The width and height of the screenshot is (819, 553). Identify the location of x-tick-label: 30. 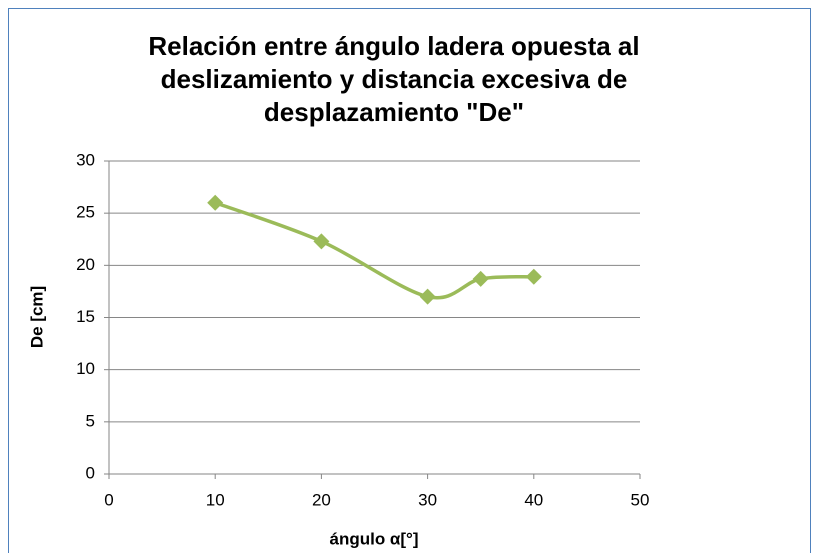
(427, 499).